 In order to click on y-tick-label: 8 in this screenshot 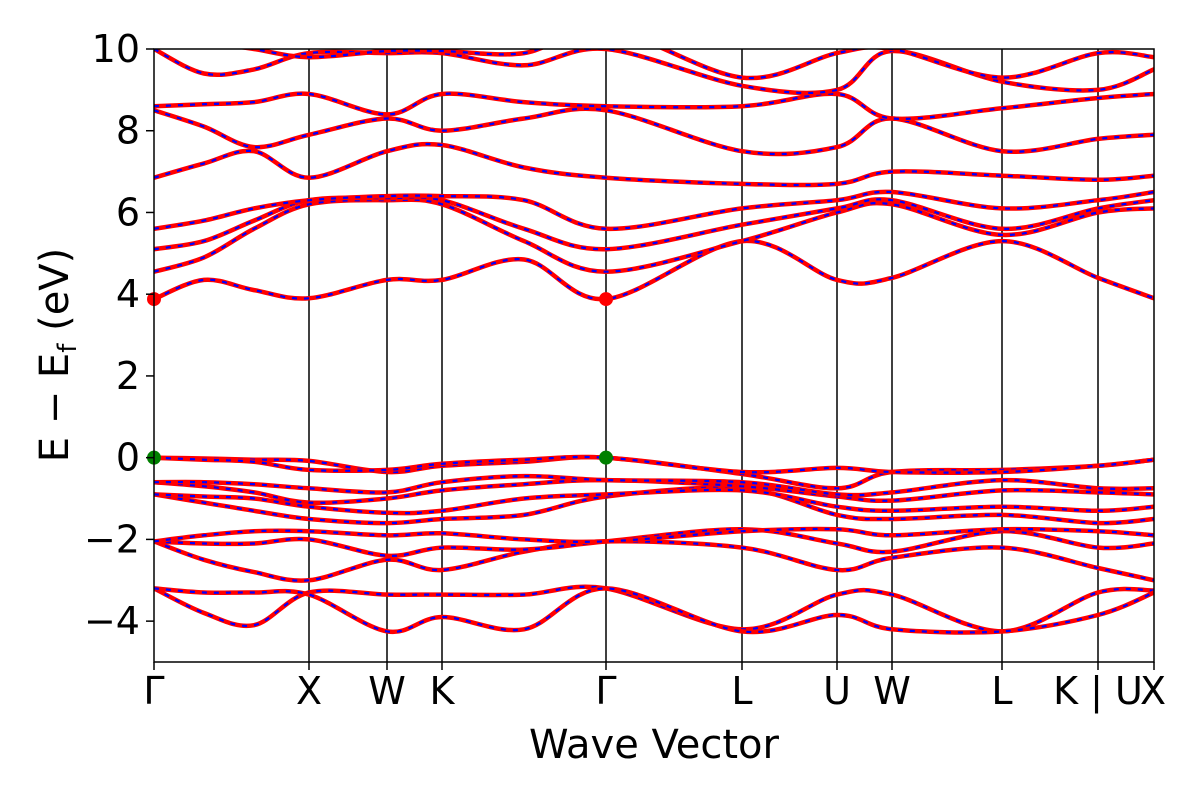, I will do `click(128, 131)`.